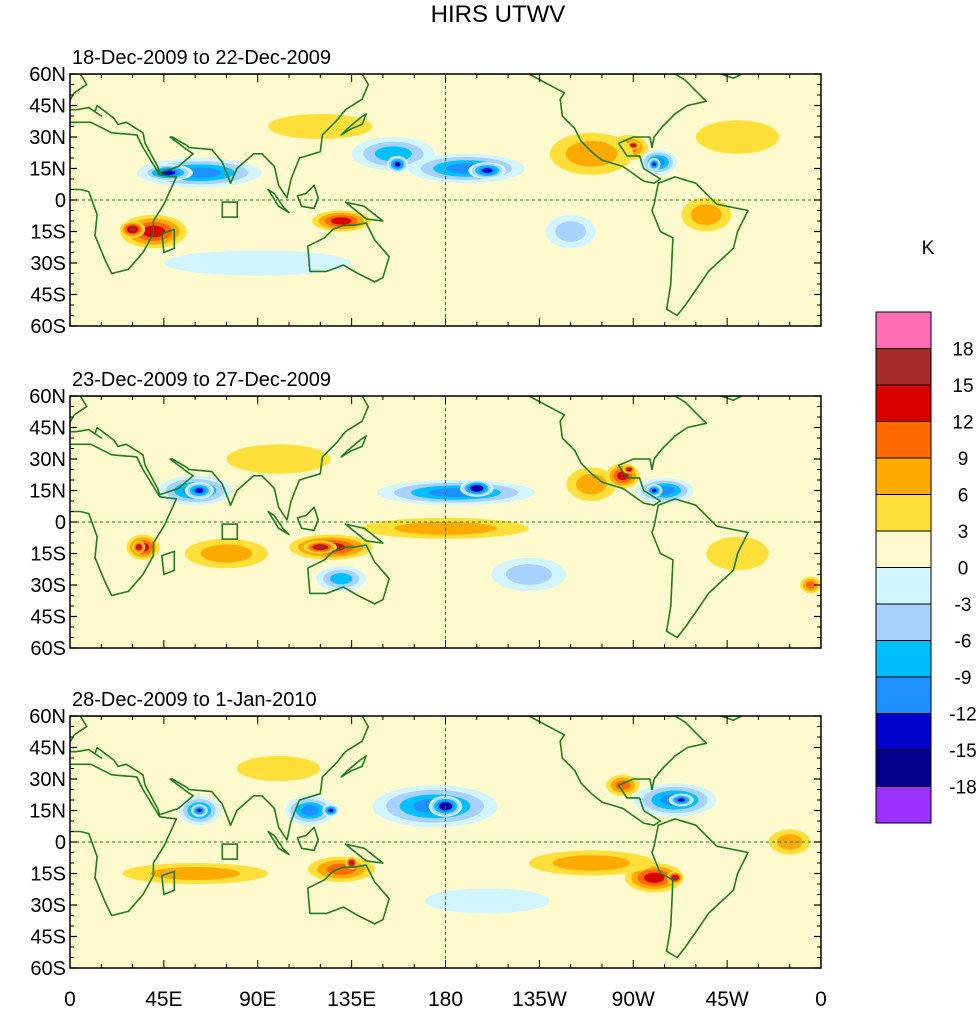 This screenshot has height=1014, width=980. Describe the element at coordinates (963, 532) in the screenshot. I see `colorbar-tick-label: 3` at that location.